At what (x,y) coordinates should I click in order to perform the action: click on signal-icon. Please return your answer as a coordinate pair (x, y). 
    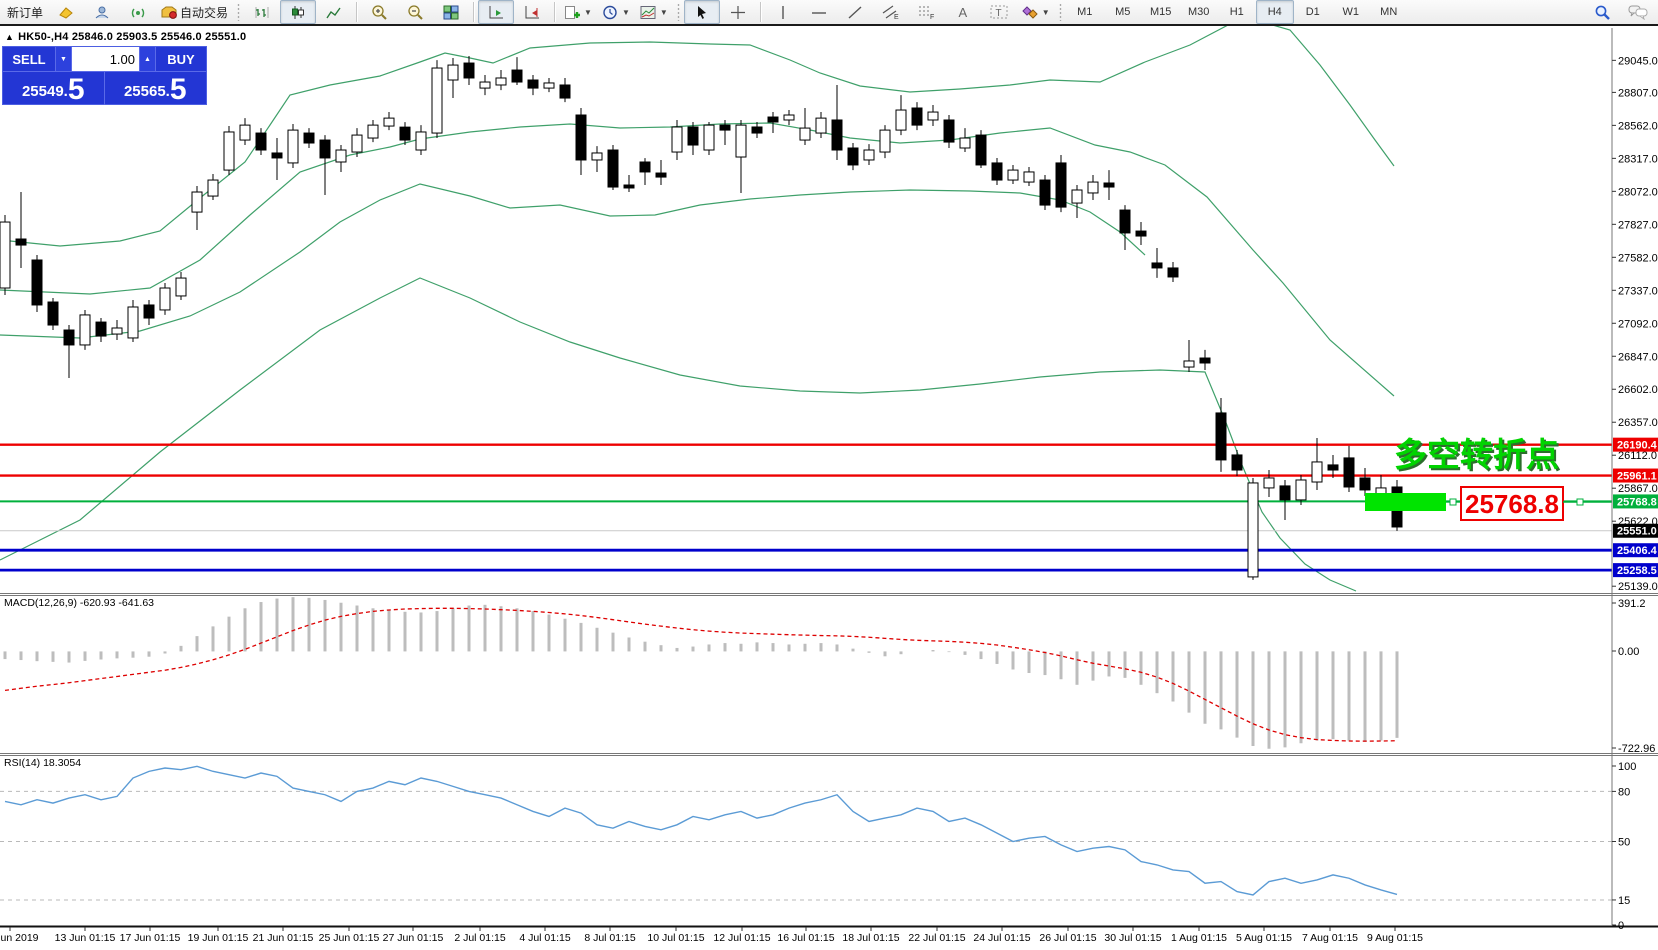
    Looking at the image, I should click on (138, 12).